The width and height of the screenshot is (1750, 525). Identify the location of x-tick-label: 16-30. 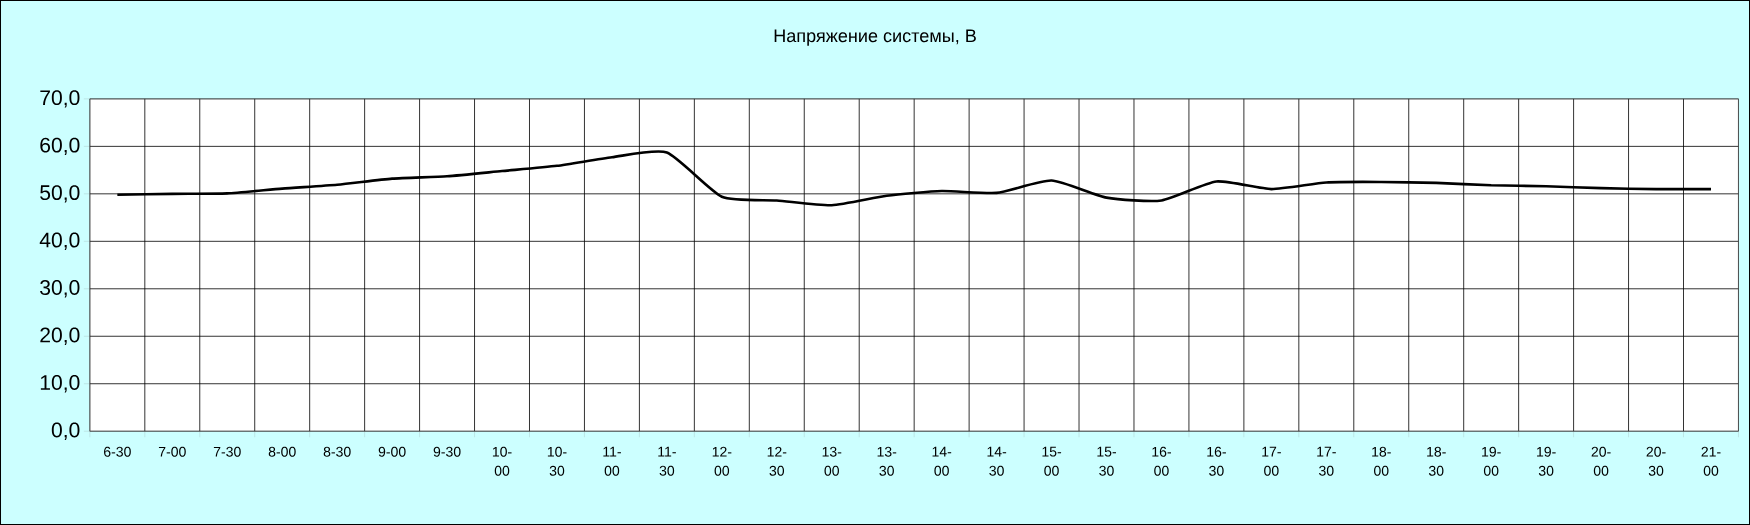
(1216, 461).